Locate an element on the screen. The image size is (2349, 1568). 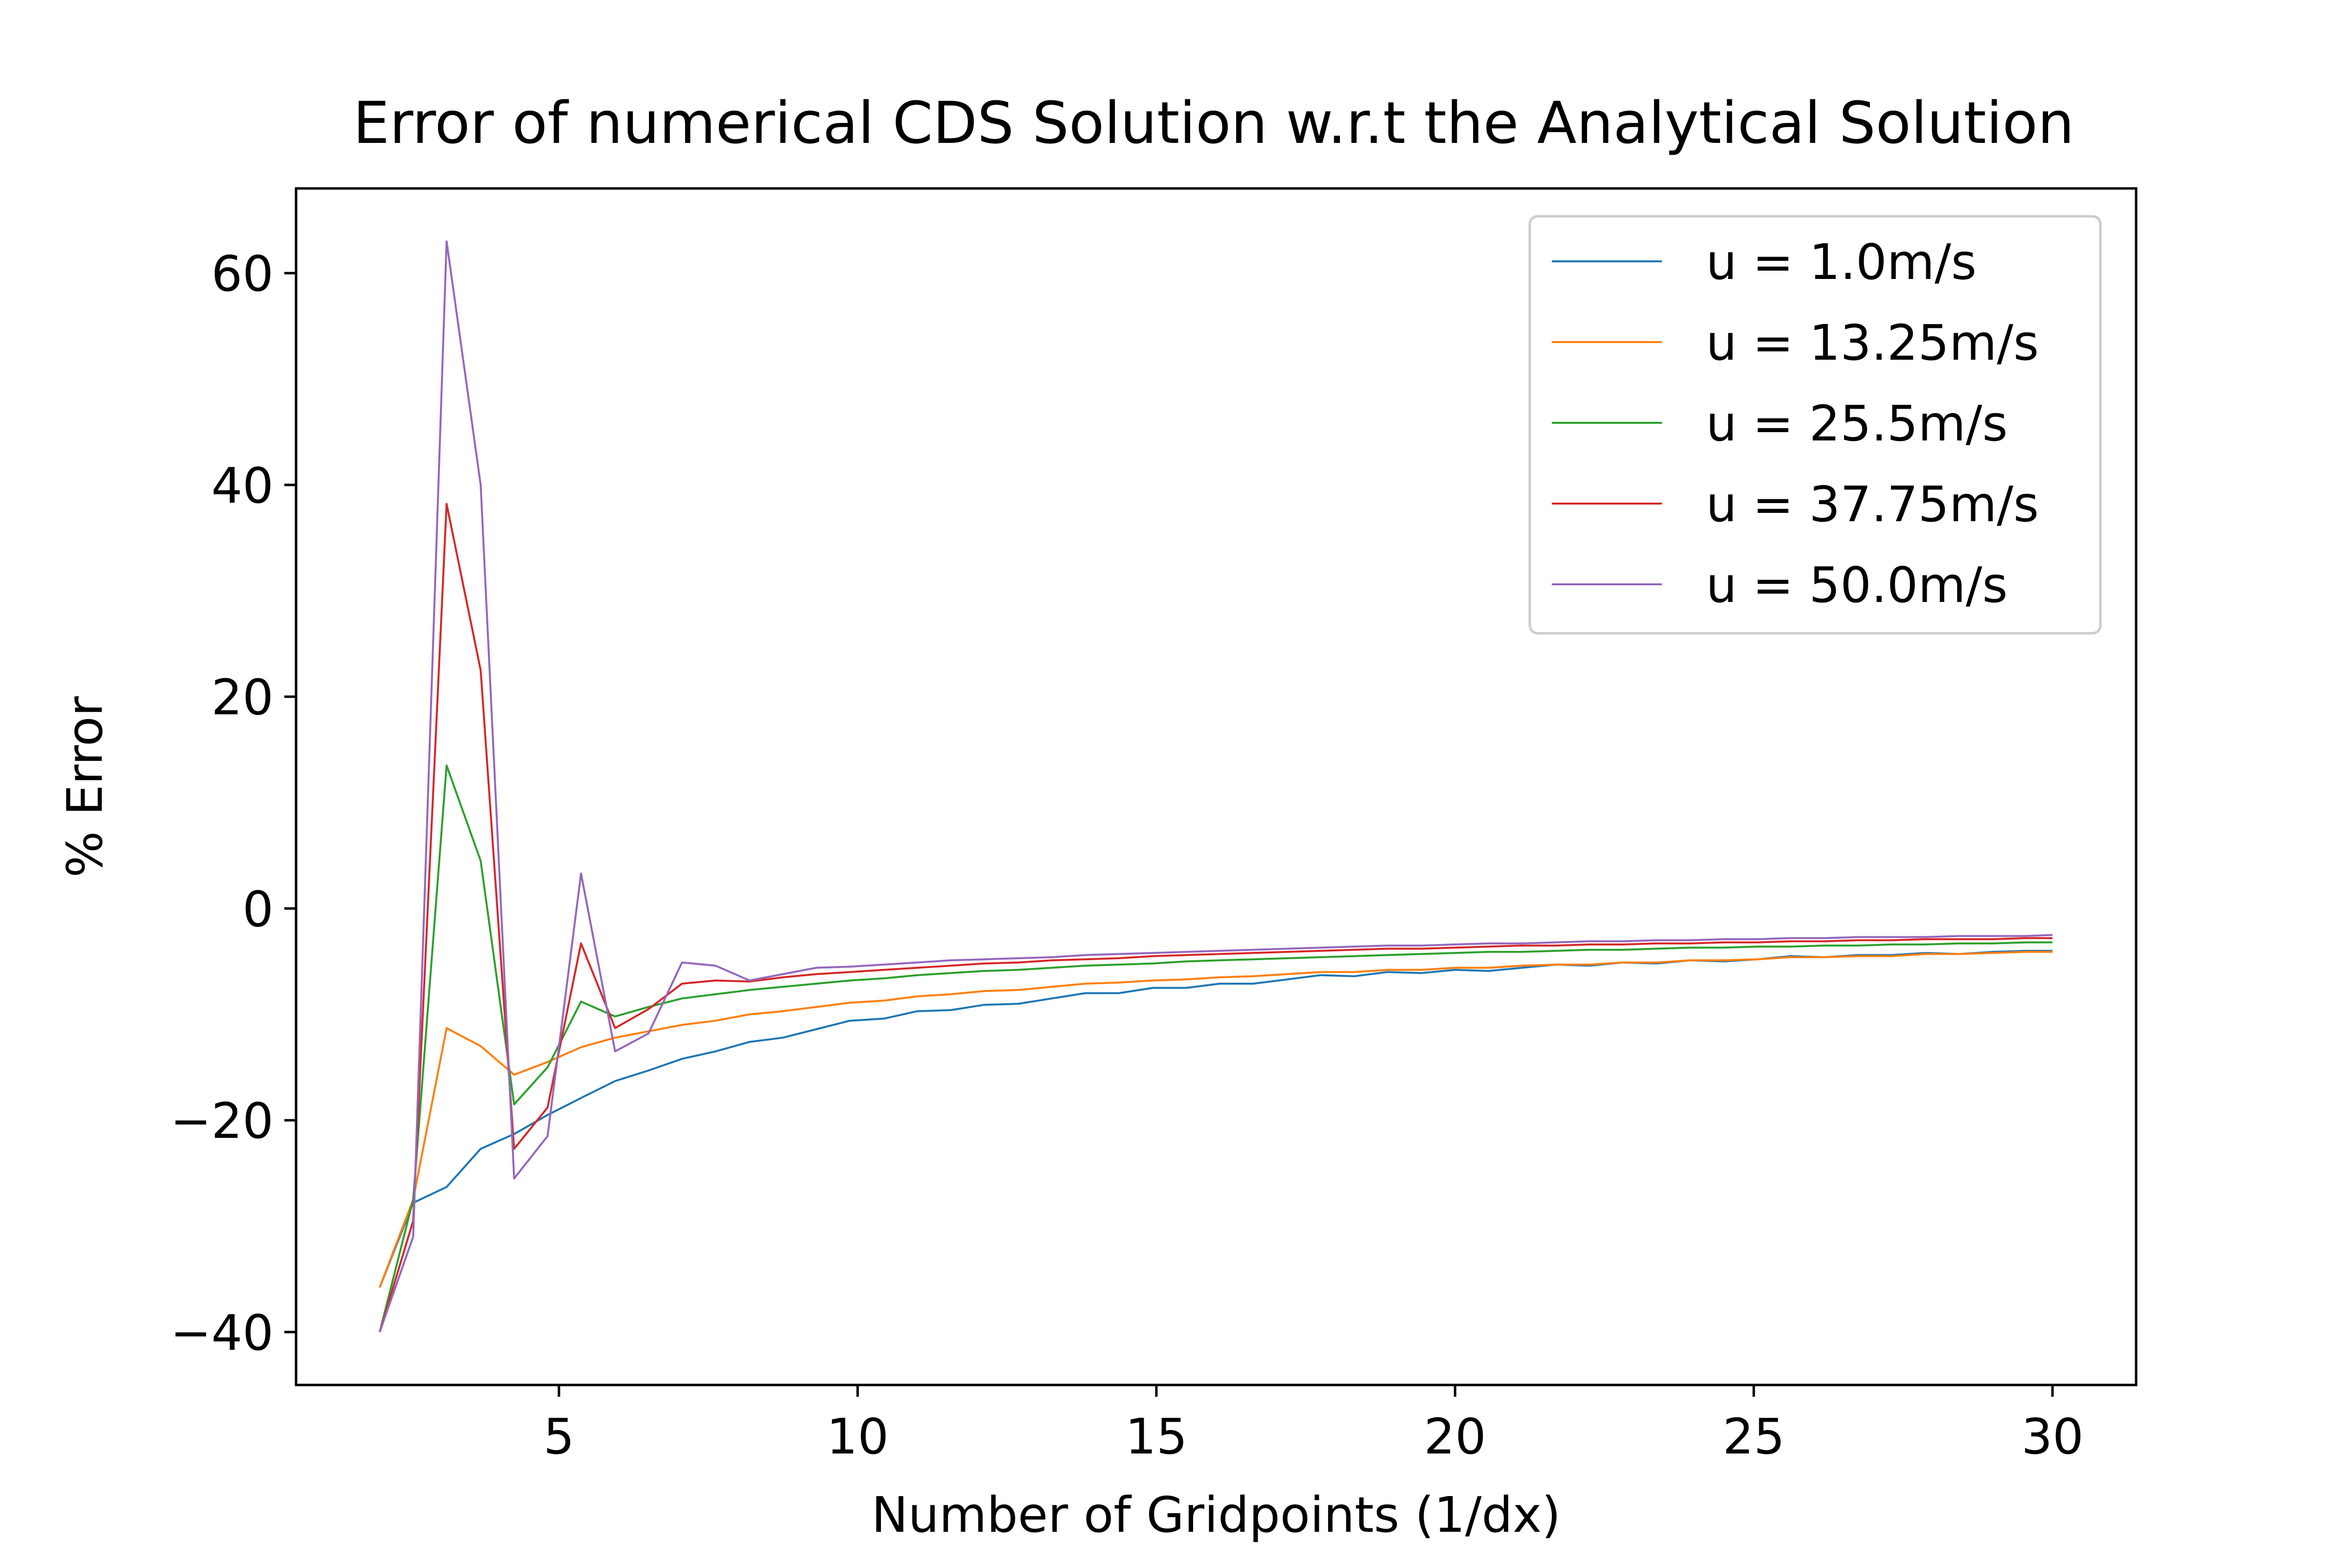
y-axis-label: % Error is located at coordinates (85, 786).